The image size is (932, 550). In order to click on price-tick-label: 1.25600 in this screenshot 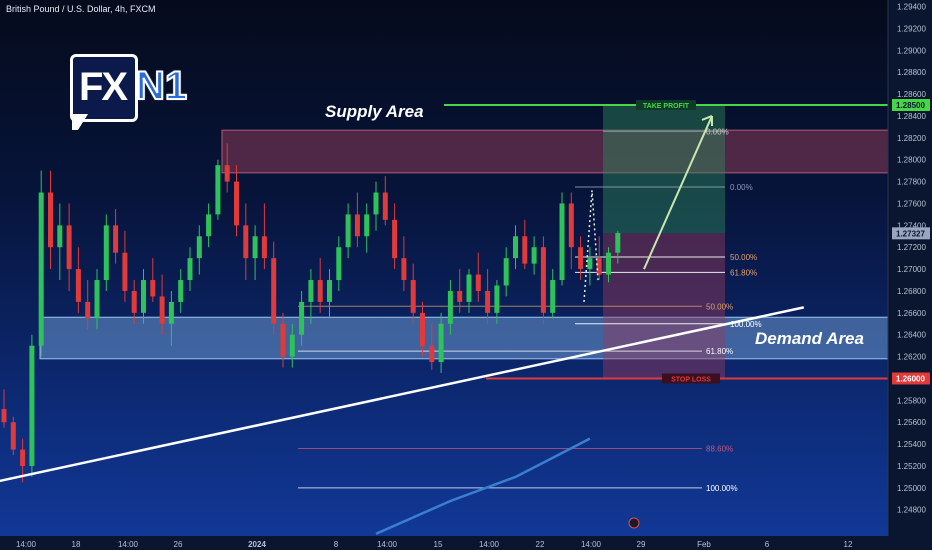, I will do `click(911, 422)`.